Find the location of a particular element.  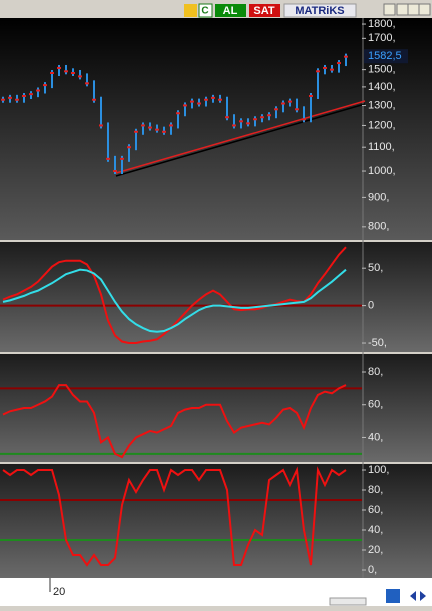

y-tick-label: 1100, is located at coordinates (381, 147).